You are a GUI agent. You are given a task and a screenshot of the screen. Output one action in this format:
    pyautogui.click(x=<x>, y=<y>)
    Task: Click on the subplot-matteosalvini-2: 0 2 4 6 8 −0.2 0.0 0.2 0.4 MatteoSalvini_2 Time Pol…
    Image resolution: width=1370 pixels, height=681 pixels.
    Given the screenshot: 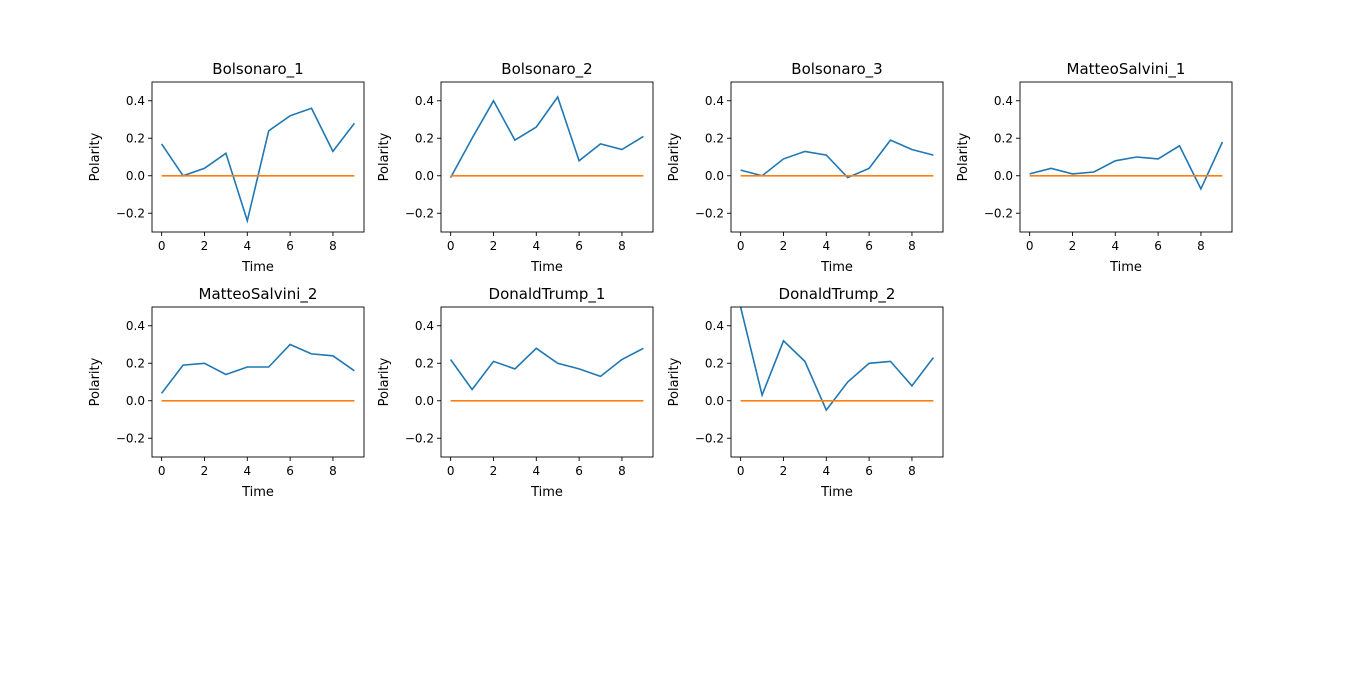 What is the action you would take?
    pyautogui.click(x=226, y=392)
    